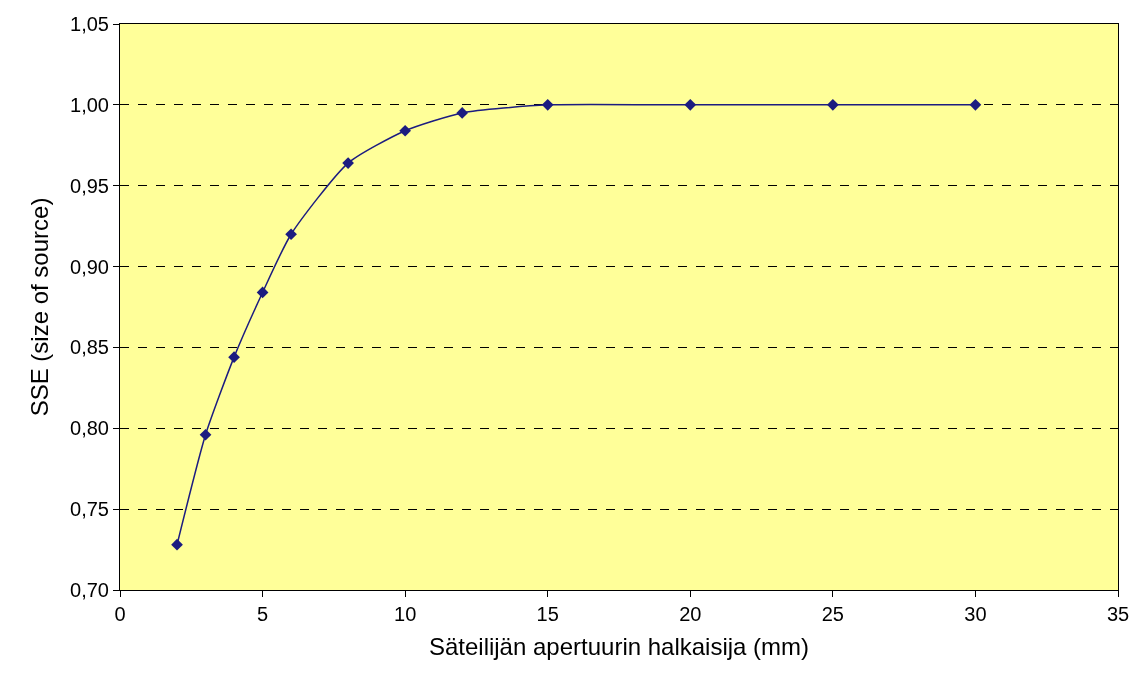 This screenshot has height=686, width=1144. I want to click on x-tick-label: 30, so click(975, 614).